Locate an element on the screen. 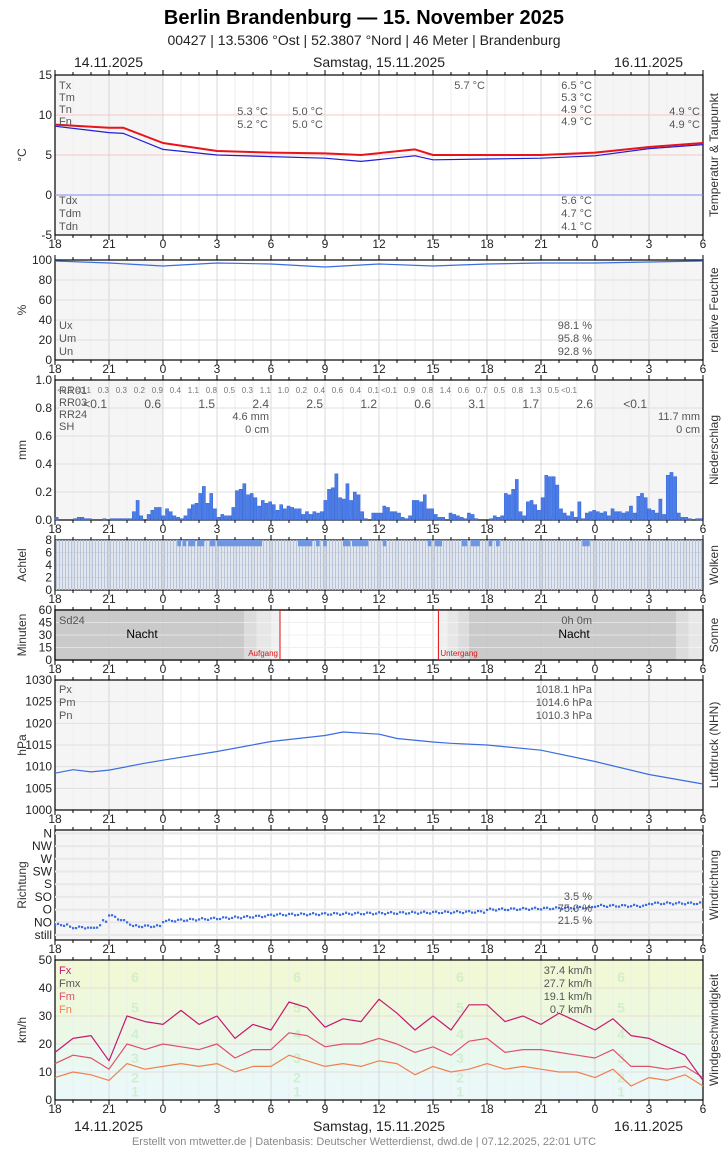  cloud-panel-x-label: 0 is located at coordinates (595, 599).